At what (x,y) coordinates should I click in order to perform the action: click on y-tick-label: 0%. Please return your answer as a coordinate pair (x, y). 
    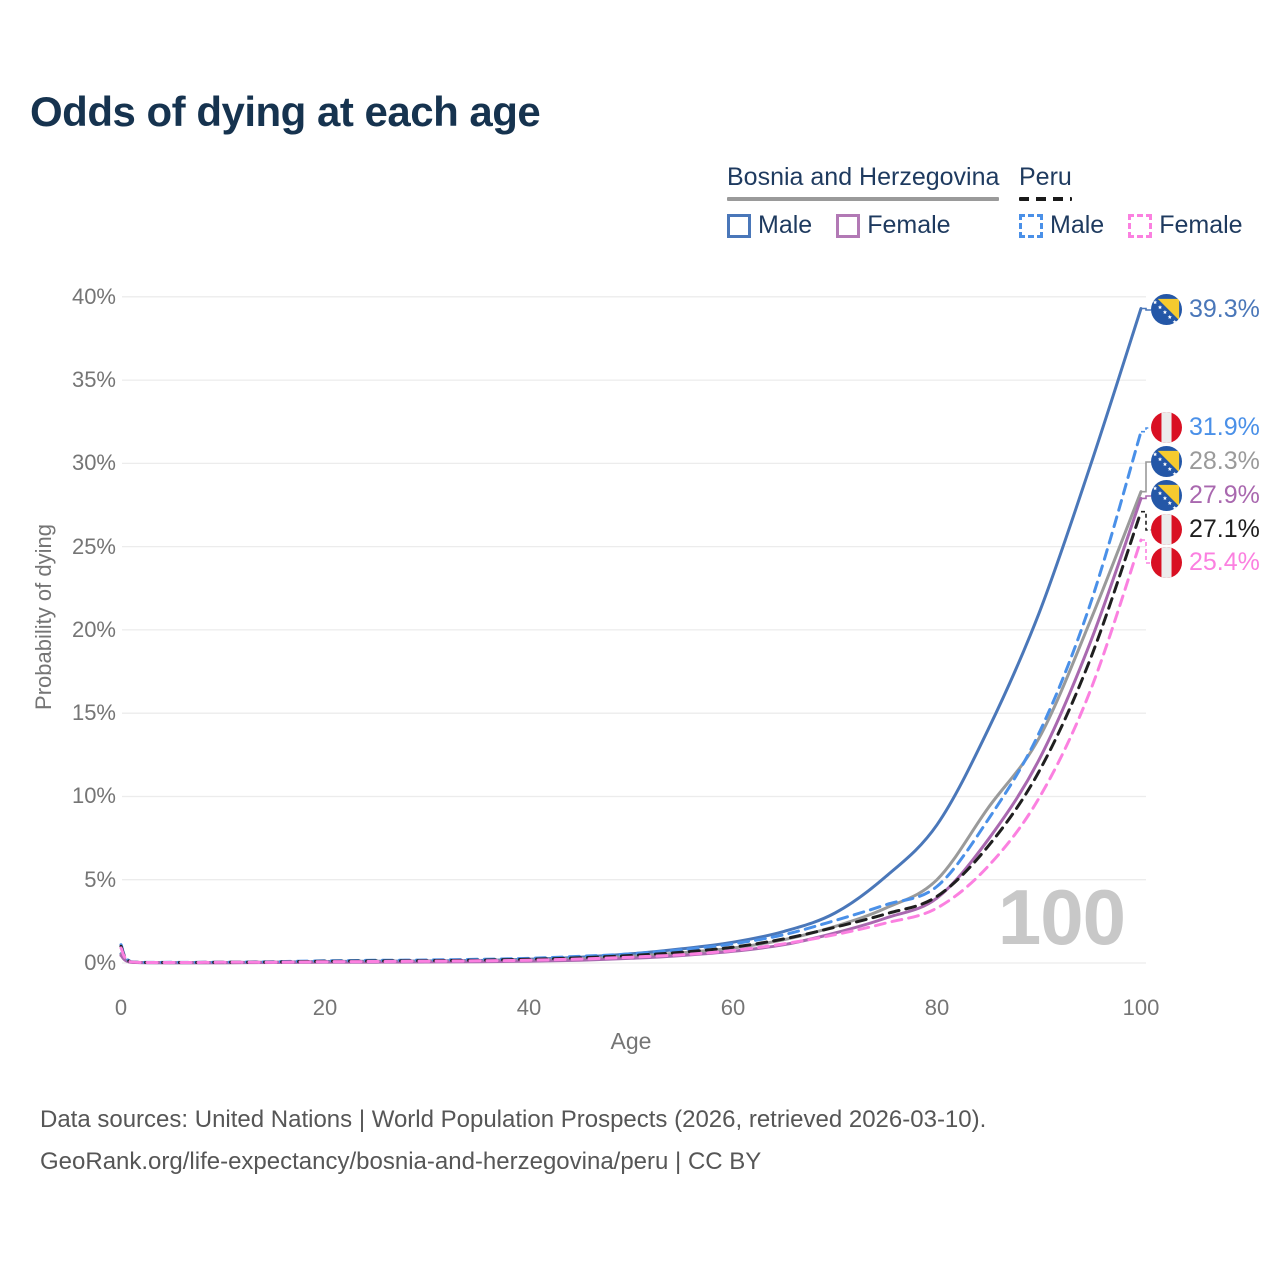
    Looking at the image, I should click on (100, 962).